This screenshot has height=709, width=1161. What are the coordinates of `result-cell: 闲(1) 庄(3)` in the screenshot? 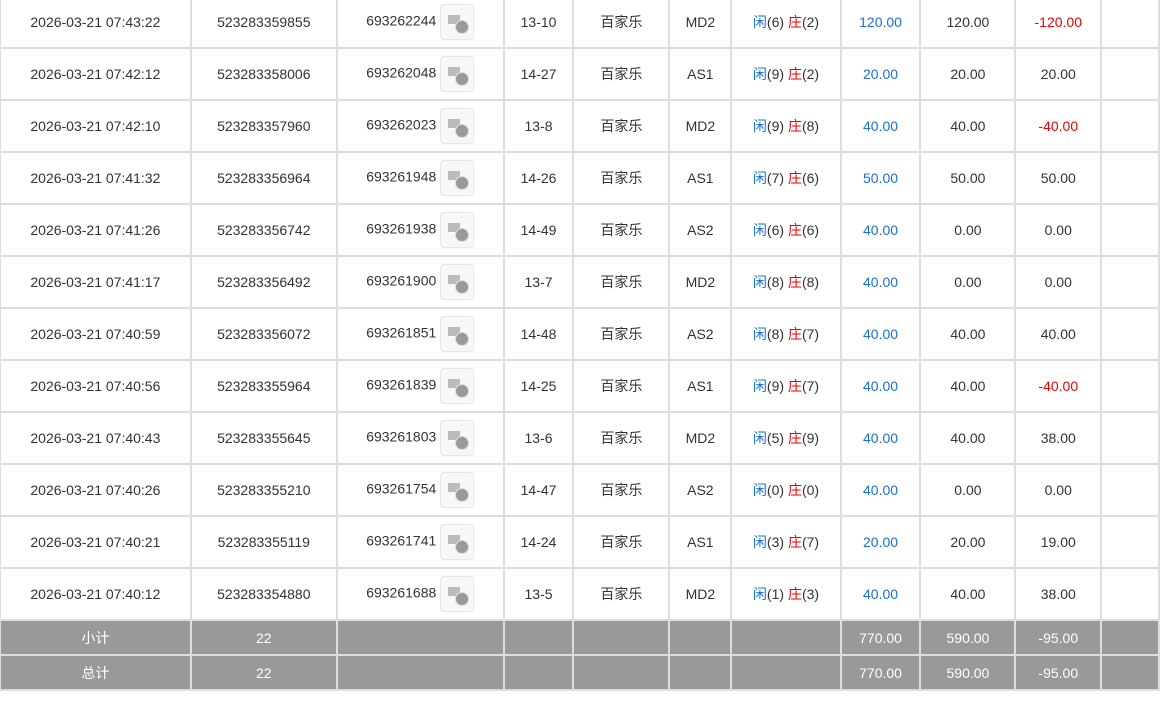 It's located at (786, 594).